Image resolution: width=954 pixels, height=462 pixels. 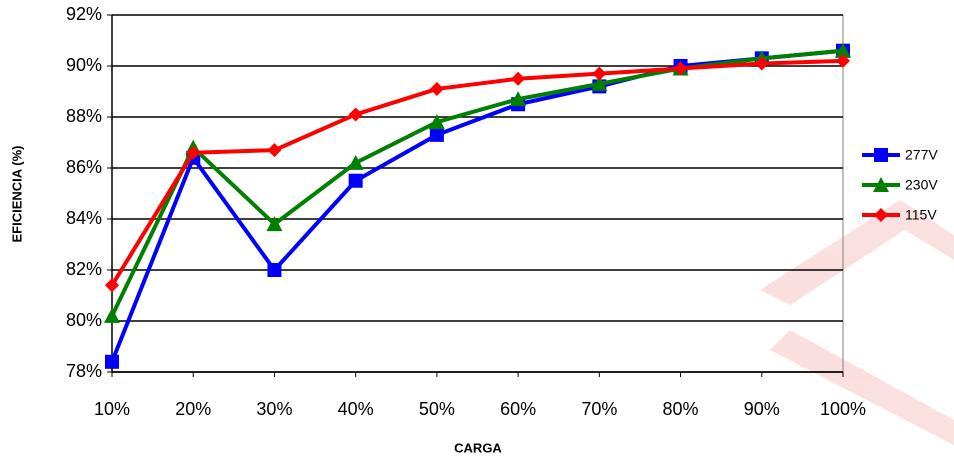 I want to click on x-axis-title: CARGA, so click(x=478, y=447).